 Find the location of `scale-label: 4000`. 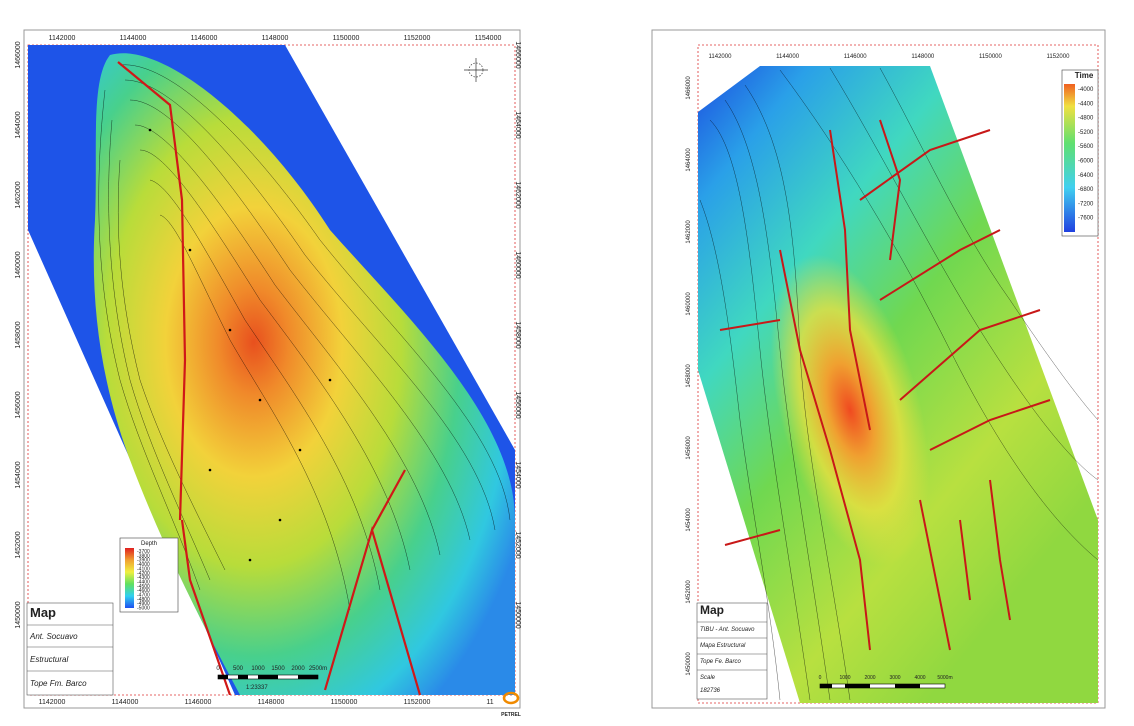

scale-label: 4000 is located at coordinates (919, 678).